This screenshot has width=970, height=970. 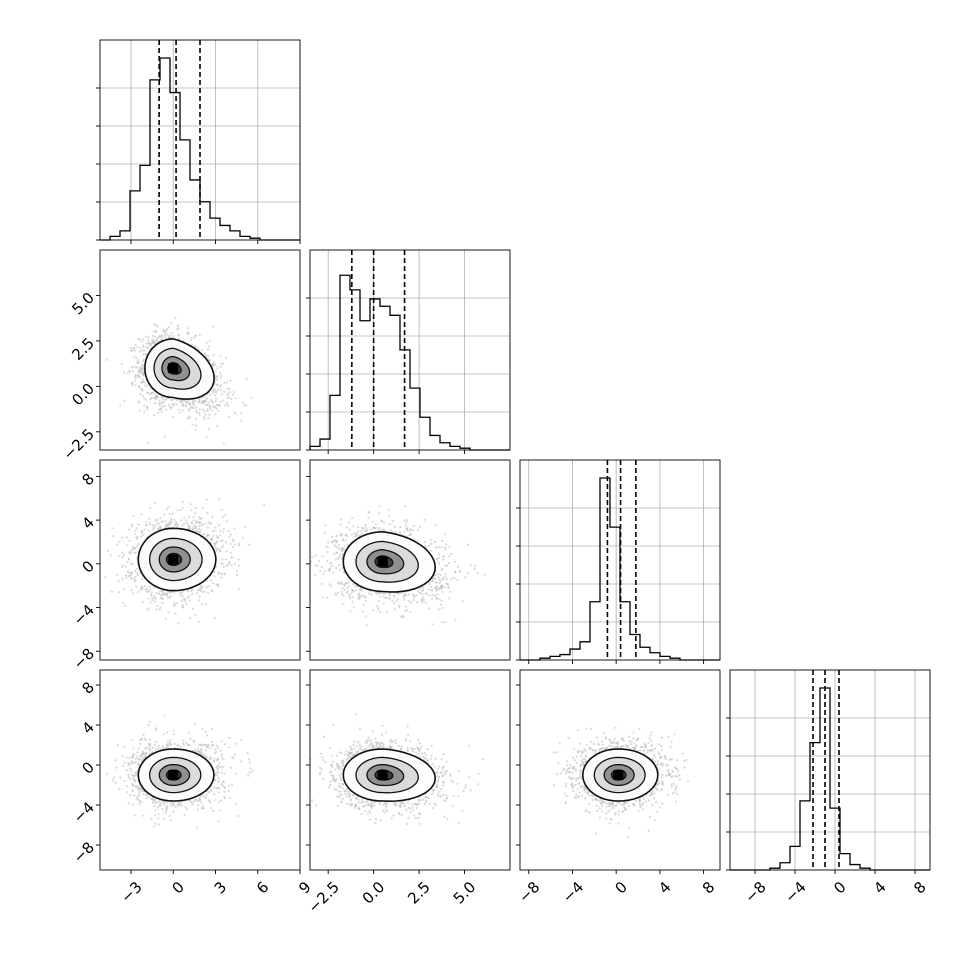 I want to click on scatter-area, so click(x=179, y=381).